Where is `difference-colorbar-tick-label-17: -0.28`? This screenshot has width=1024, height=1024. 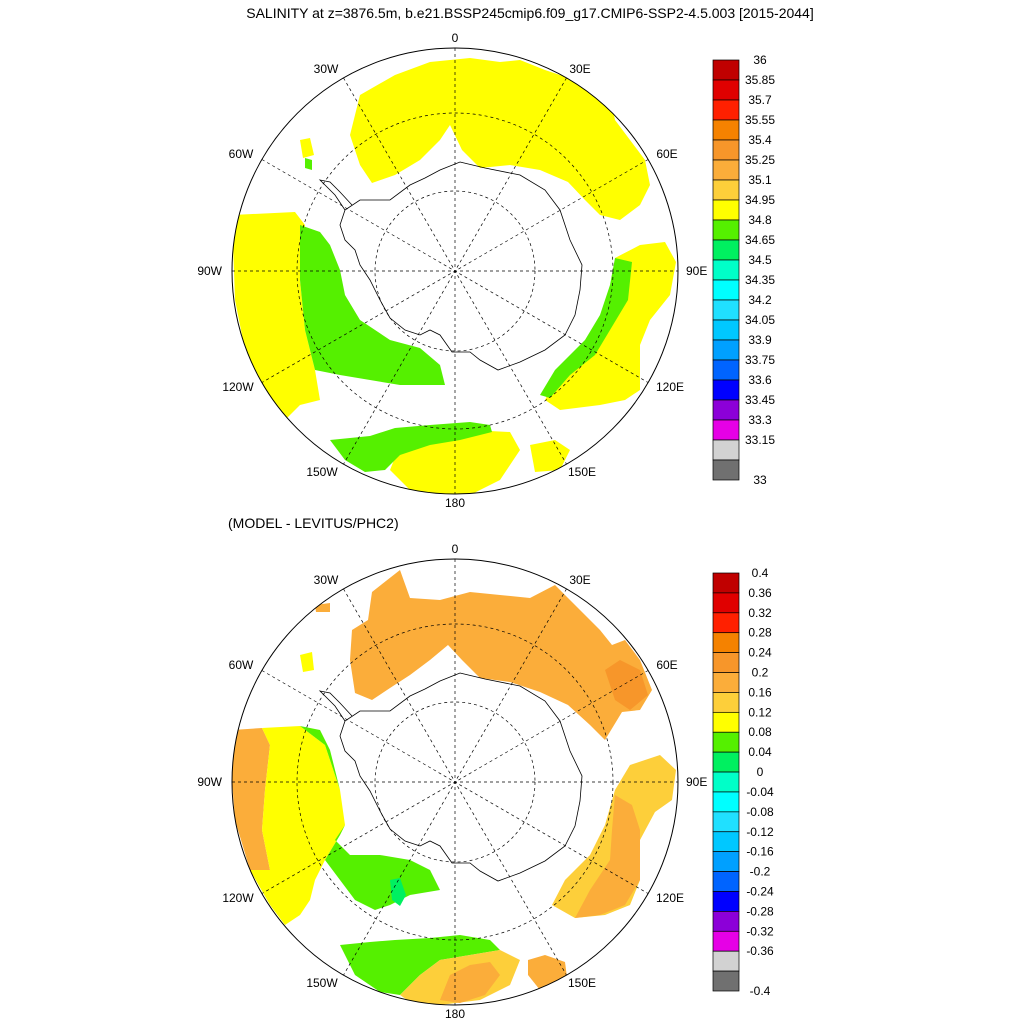 difference-colorbar-tick-label-17: -0.28 is located at coordinates (760, 911).